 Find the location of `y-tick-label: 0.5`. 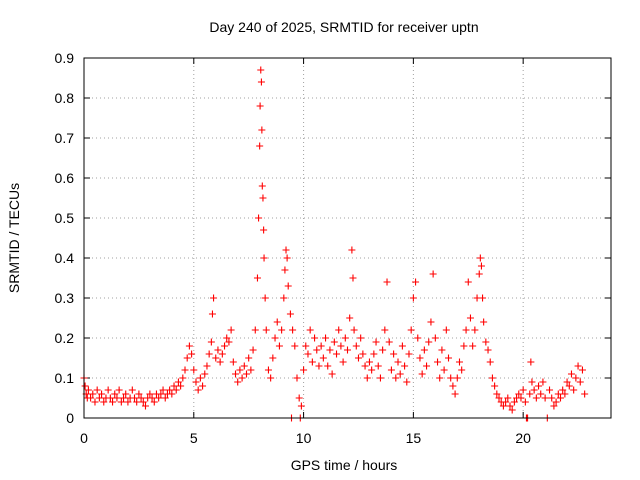

y-tick-label: 0.5 is located at coordinates (65, 218).